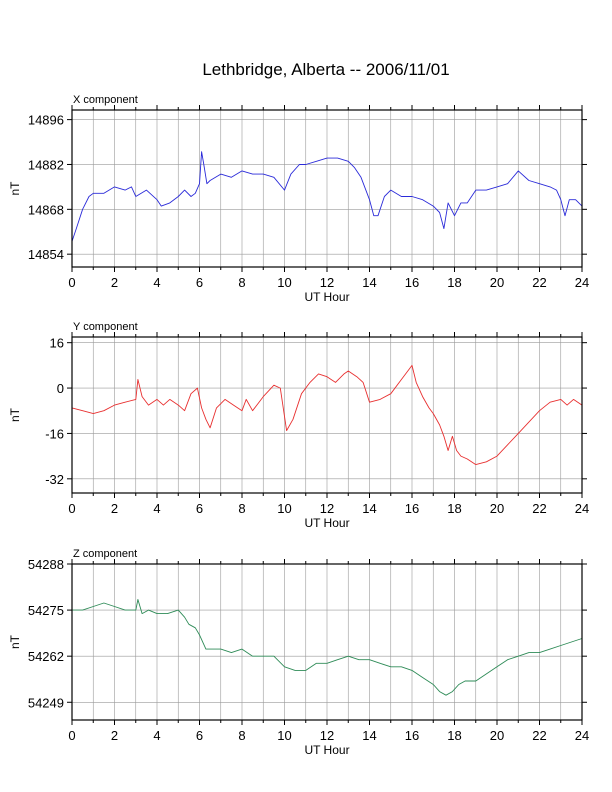 The width and height of the screenshot is (612, 792). I want to click on y-tick-label: 16, so click(57, 343).